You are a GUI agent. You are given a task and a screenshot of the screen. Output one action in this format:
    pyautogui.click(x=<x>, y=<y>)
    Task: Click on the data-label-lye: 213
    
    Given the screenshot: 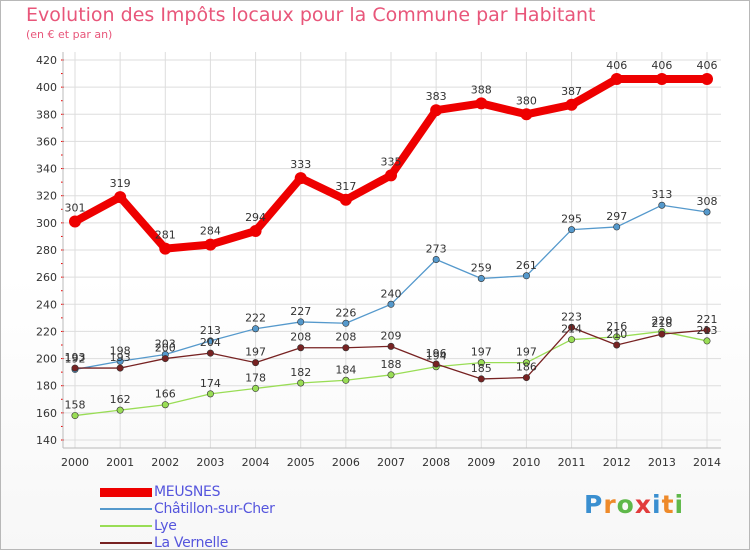 What is the action you would take?
    pyautogui.click(x=707, y=330)
    